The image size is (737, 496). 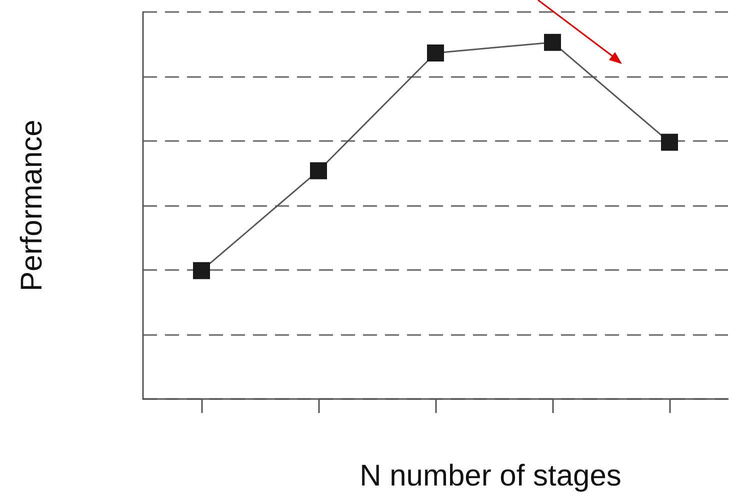 I want to click on y-axis-title: Performance, so click(x=32, y=206).